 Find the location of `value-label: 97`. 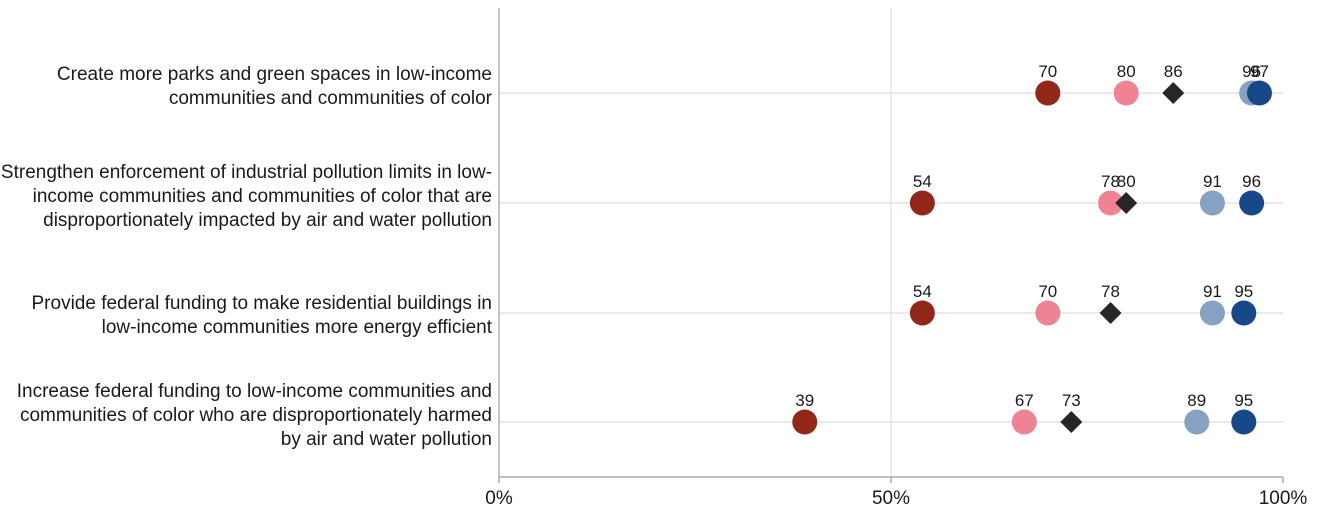

value-label: 97 is located at coordinates (1259, 71).